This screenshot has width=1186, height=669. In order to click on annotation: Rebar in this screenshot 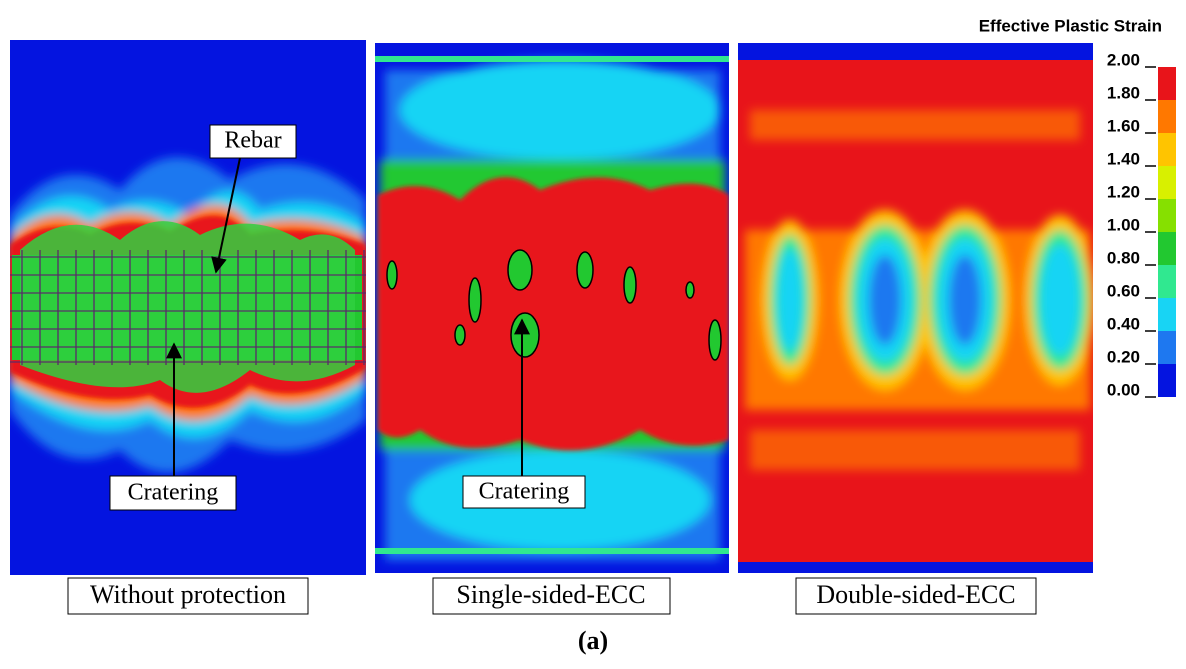, I will do `click(252, 141)`.